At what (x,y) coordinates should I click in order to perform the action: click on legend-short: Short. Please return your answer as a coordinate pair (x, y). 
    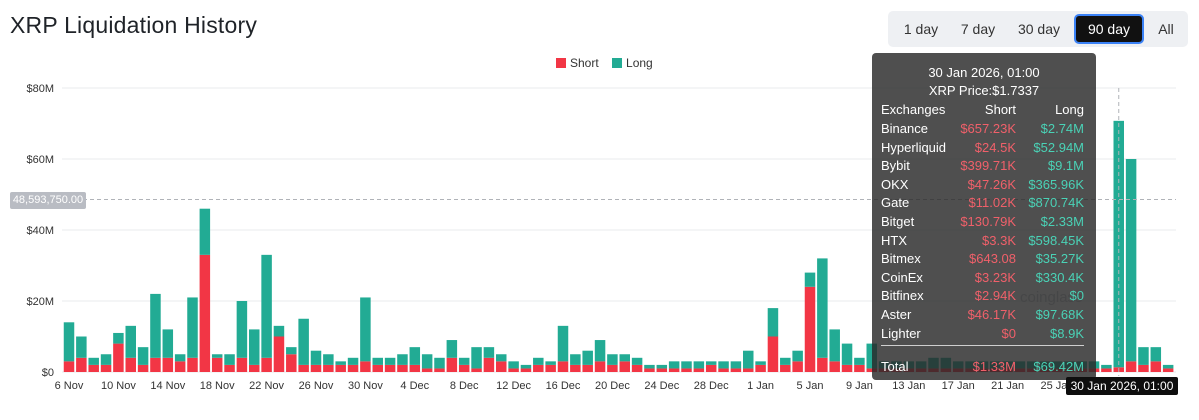
    Looking at the image, I should click on (577, 63).